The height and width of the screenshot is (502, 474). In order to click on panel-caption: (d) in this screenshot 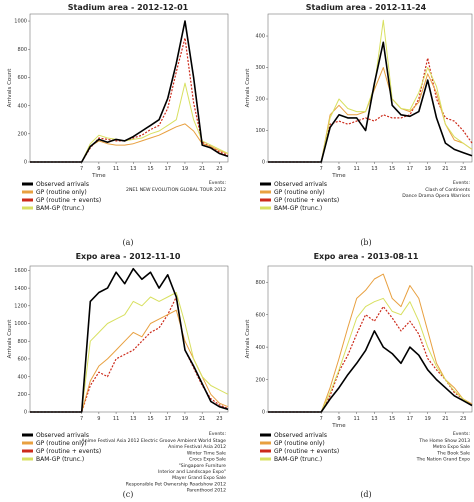, I will do `click(365, 494)`.